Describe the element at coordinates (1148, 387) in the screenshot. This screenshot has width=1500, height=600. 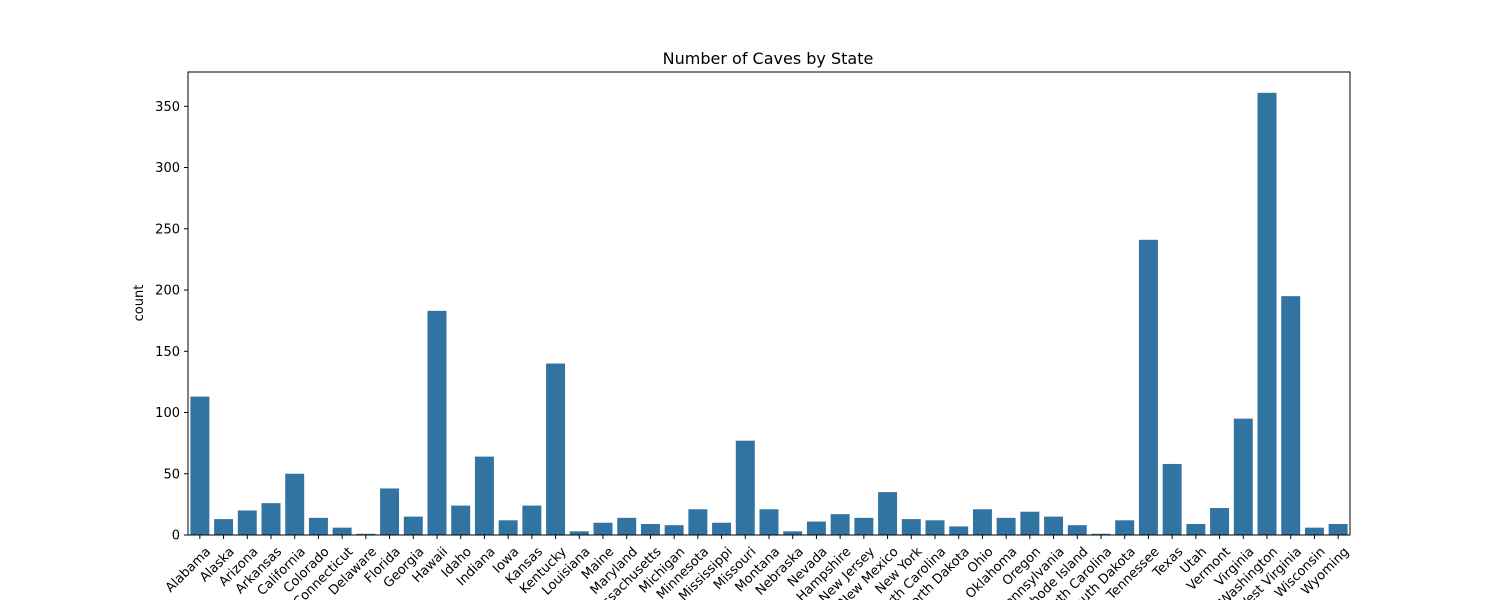
I see `bar-tennessee` at that location.